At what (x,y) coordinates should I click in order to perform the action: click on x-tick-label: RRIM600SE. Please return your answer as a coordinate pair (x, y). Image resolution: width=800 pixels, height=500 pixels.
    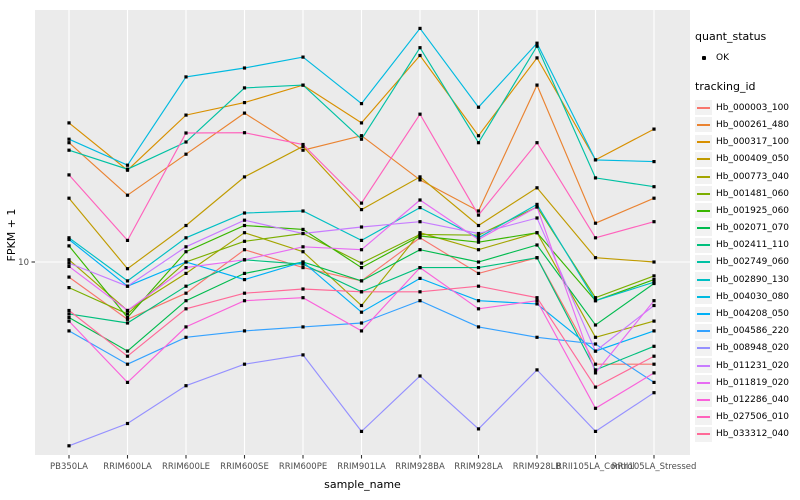
    Looking at the image, I should click on (244, 467).